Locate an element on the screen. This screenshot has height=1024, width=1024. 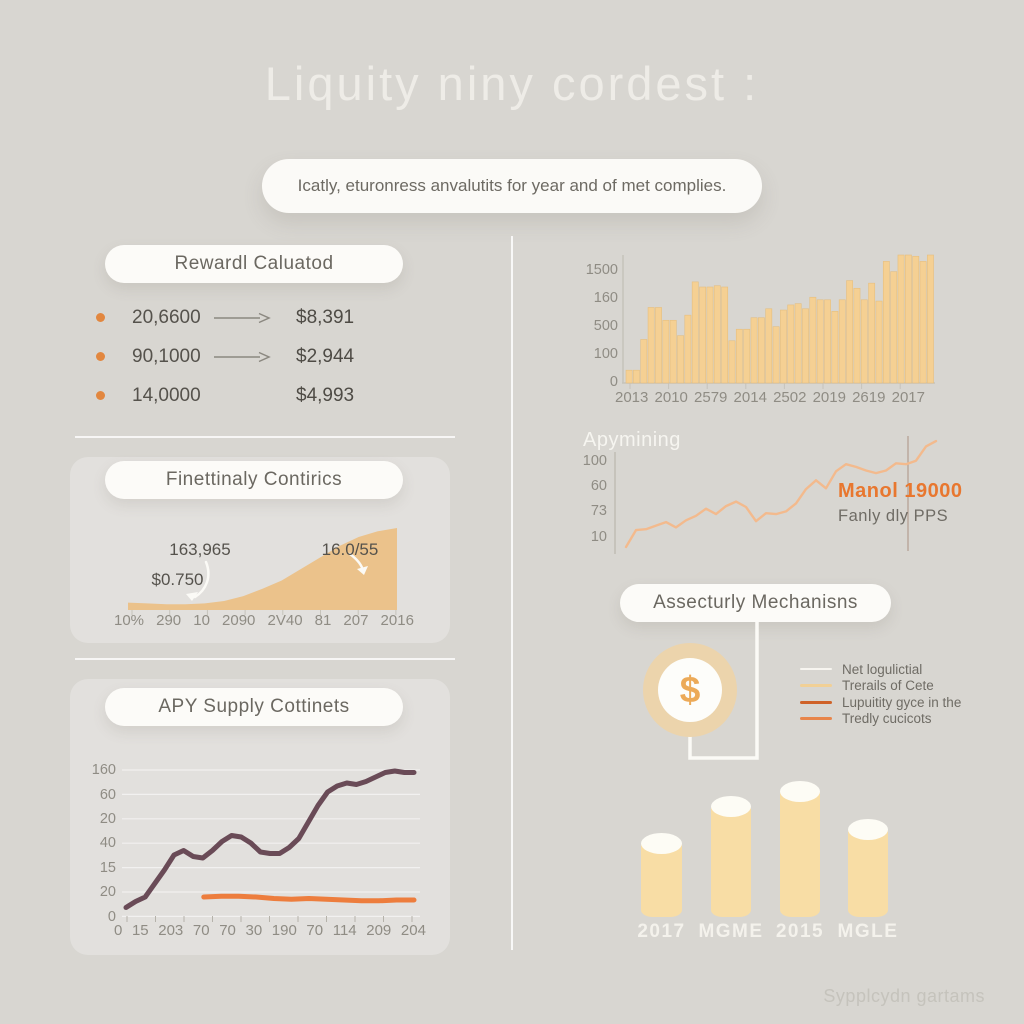
reward-row: 90,1000 $2,944 is located at coordinates (261, 356).